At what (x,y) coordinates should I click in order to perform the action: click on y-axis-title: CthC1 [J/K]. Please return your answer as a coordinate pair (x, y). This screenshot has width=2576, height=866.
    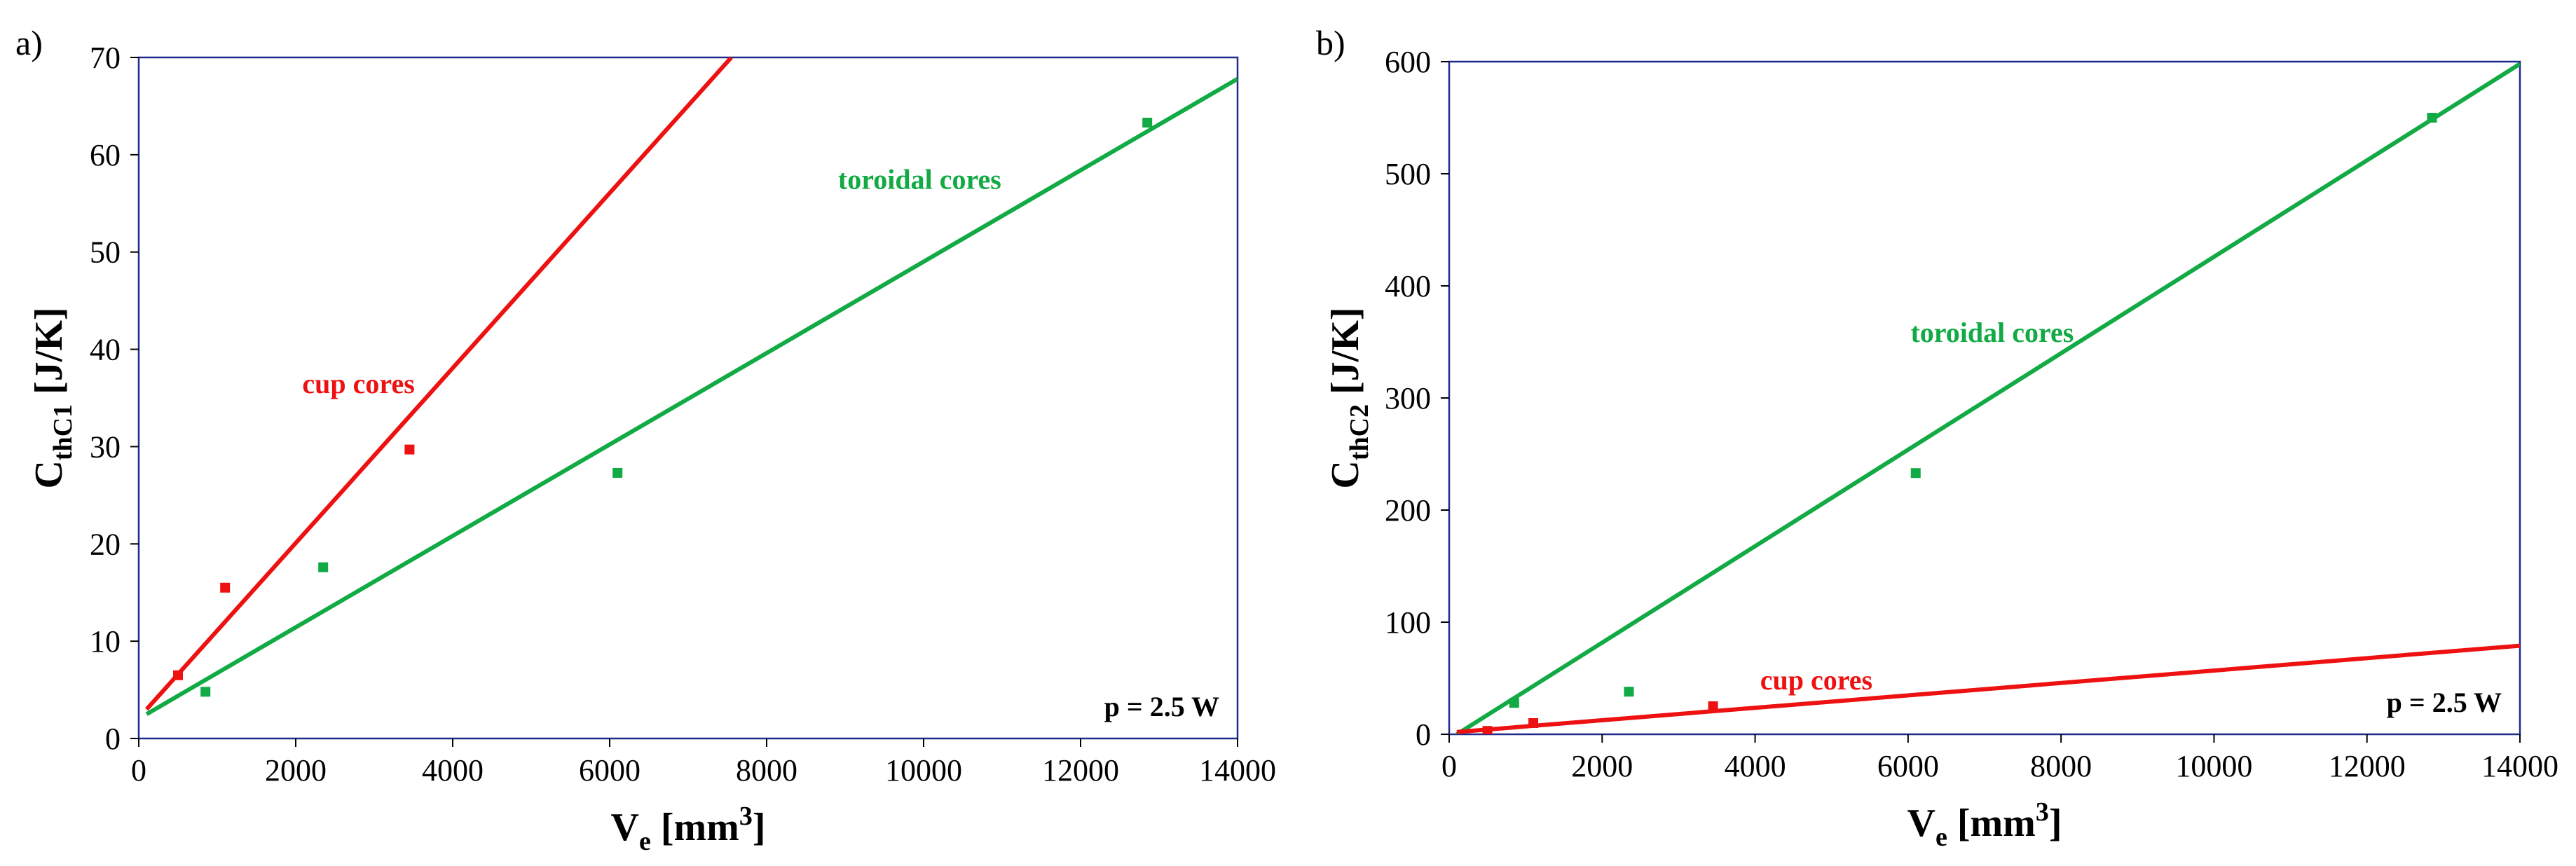
    Looking at the image, I should click on (52, 397).